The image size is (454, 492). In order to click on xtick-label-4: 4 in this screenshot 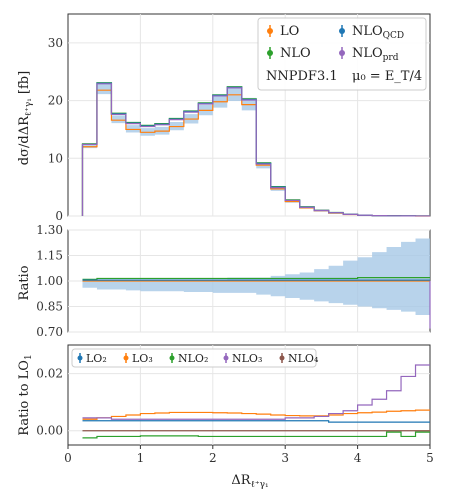, I will do `click(358, 458)`.